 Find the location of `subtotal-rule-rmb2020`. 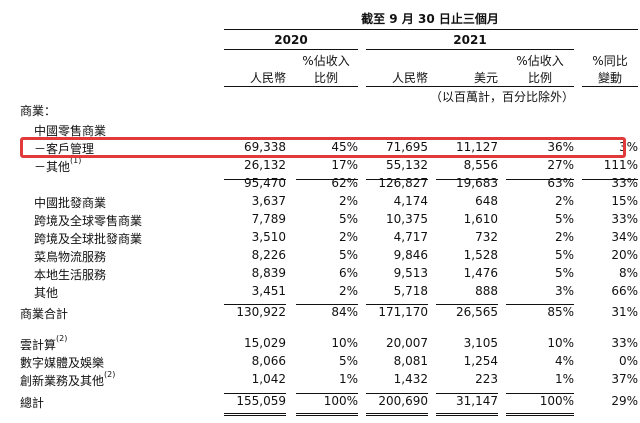

subtotal-rule-rmb2020 is located at coordinates (255, 179).